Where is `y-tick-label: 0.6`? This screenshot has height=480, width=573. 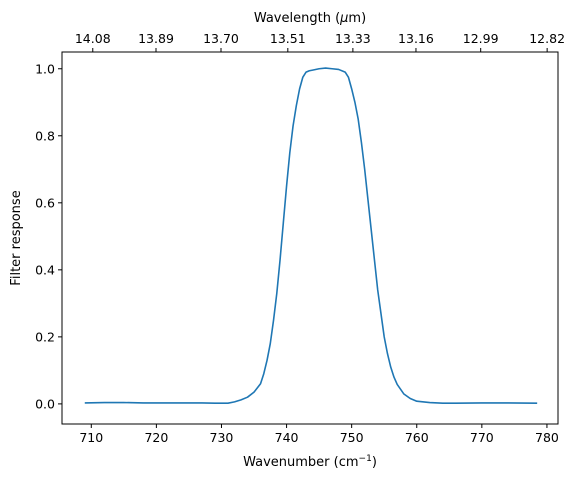
y-tick-label: 0.6 is located at coordinates (45, 202).